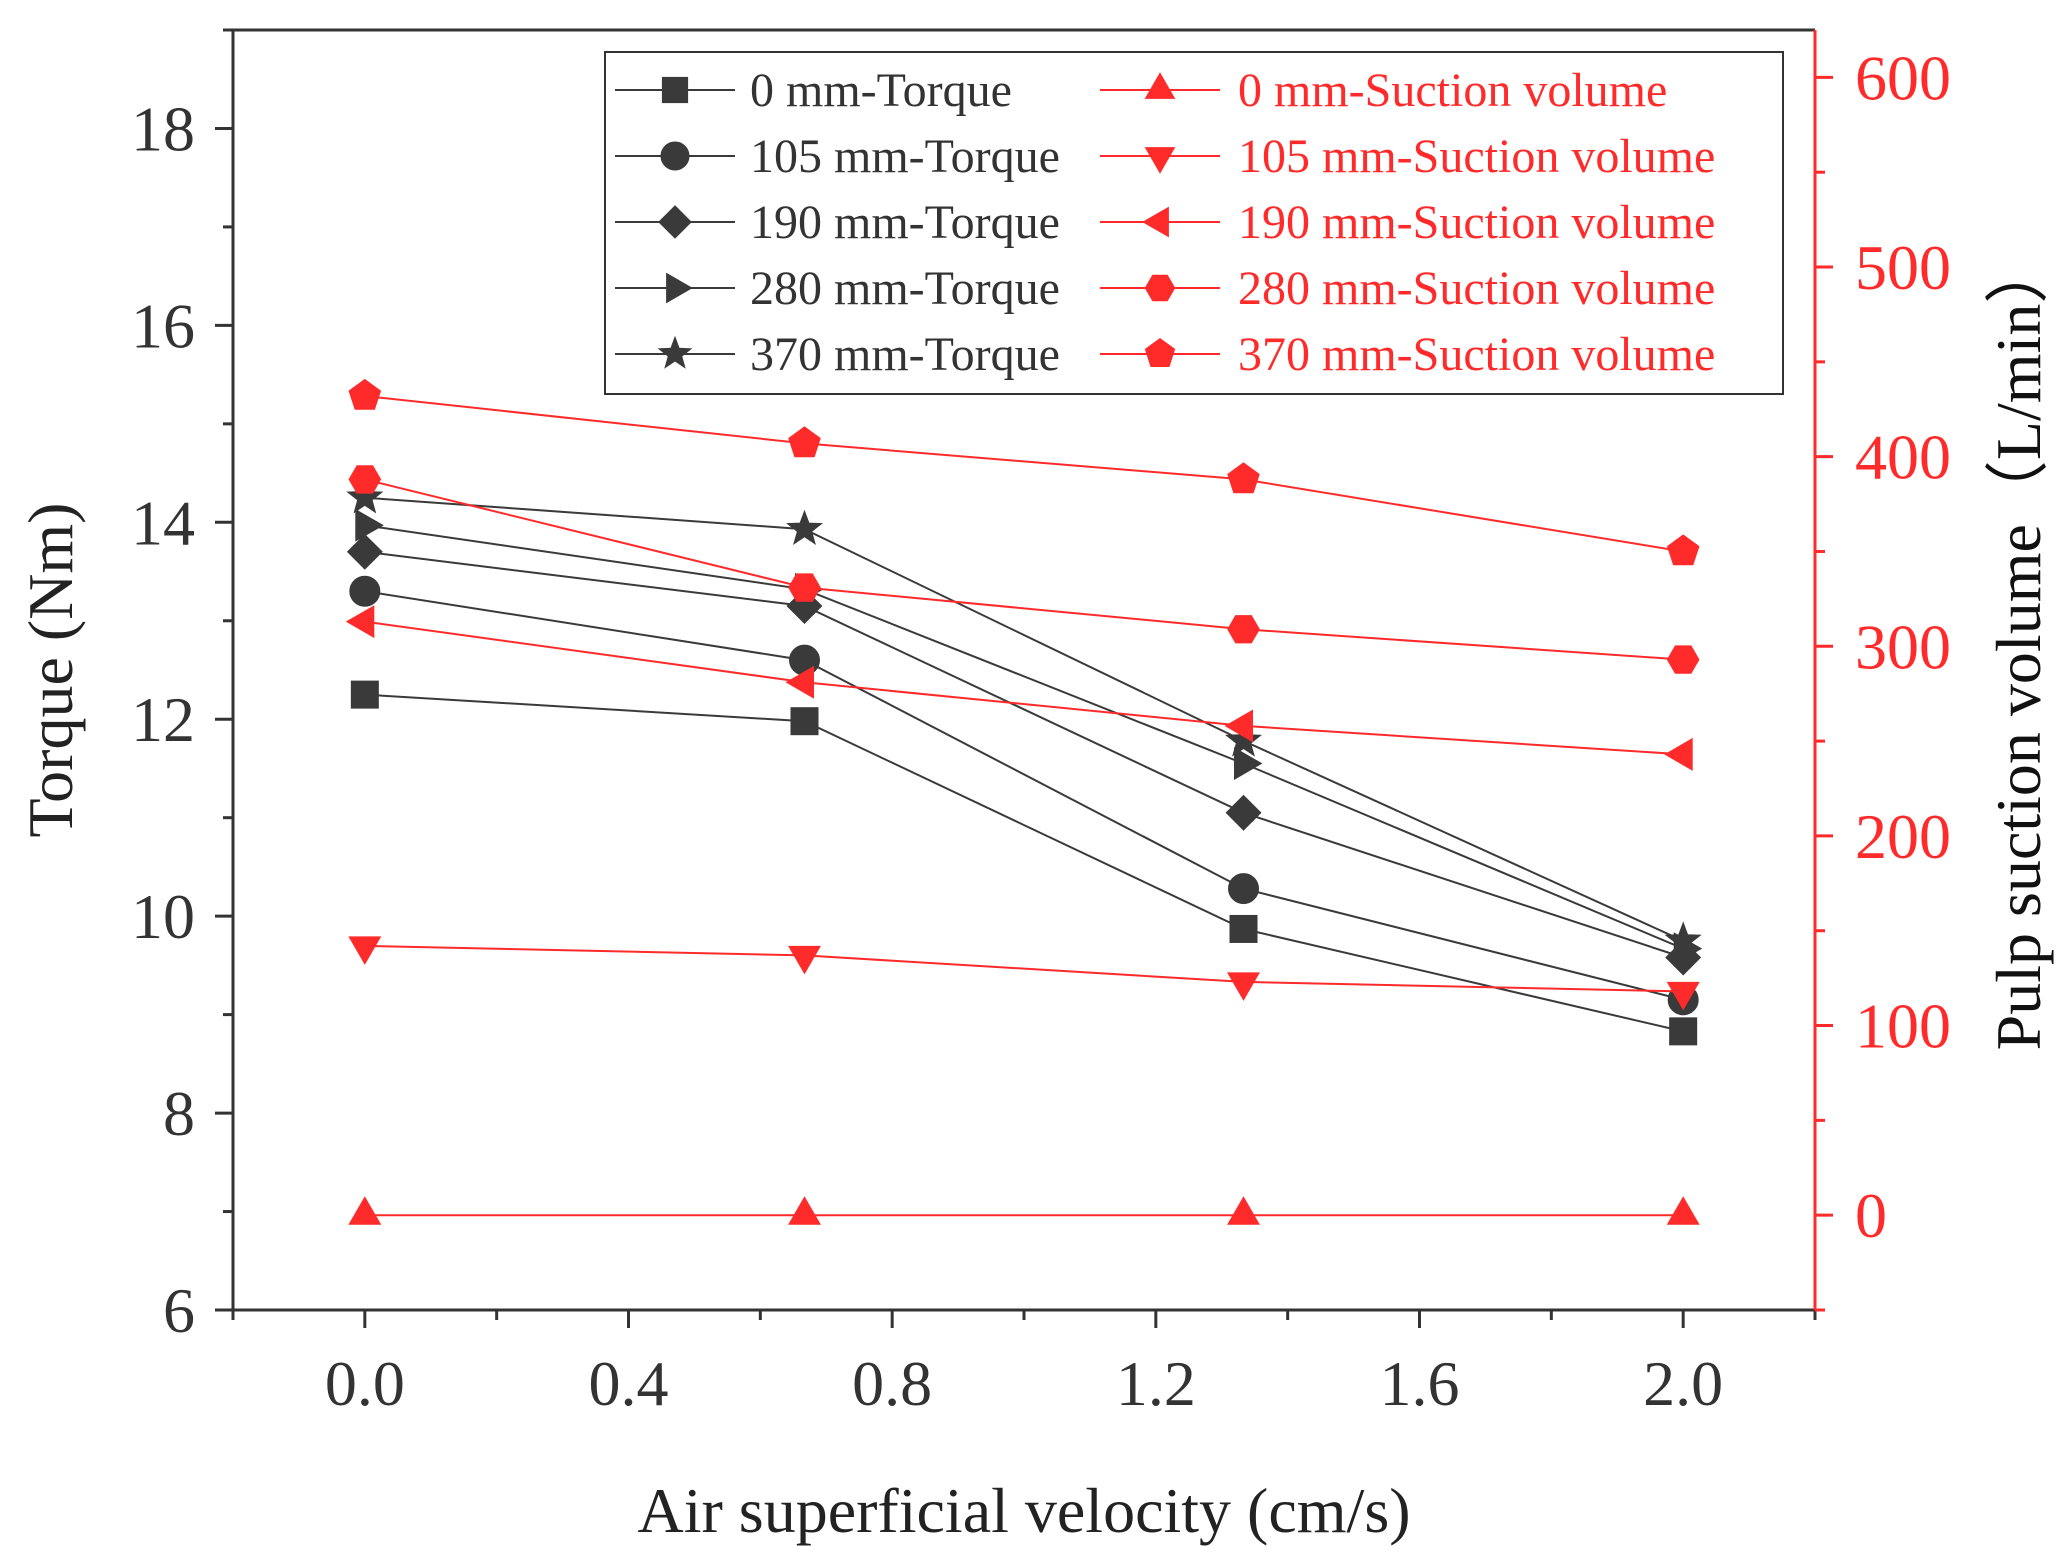 Image resolution: width=2072 pixels, height=1564 pixels. I want to click on x-axis-title: Air superficial velocity (cm/s), so click(1023, 1510).